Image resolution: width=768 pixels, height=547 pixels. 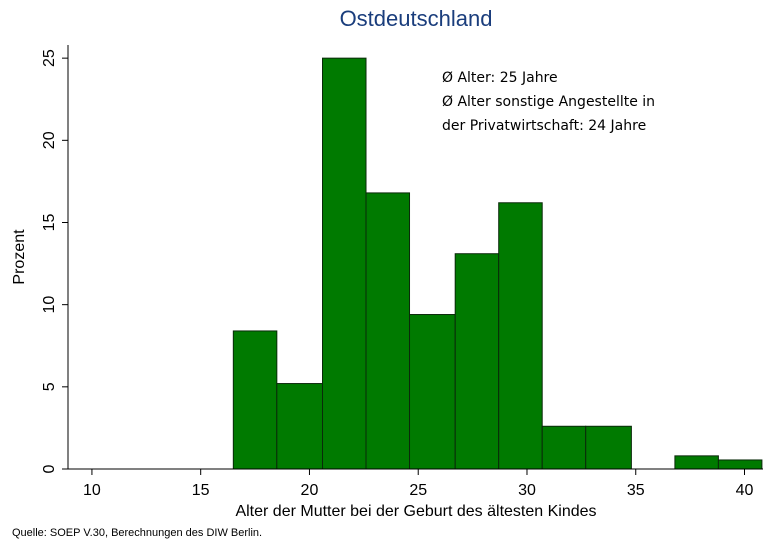 I want to click on x-tick-label: 30, so click(x=527, y=490).